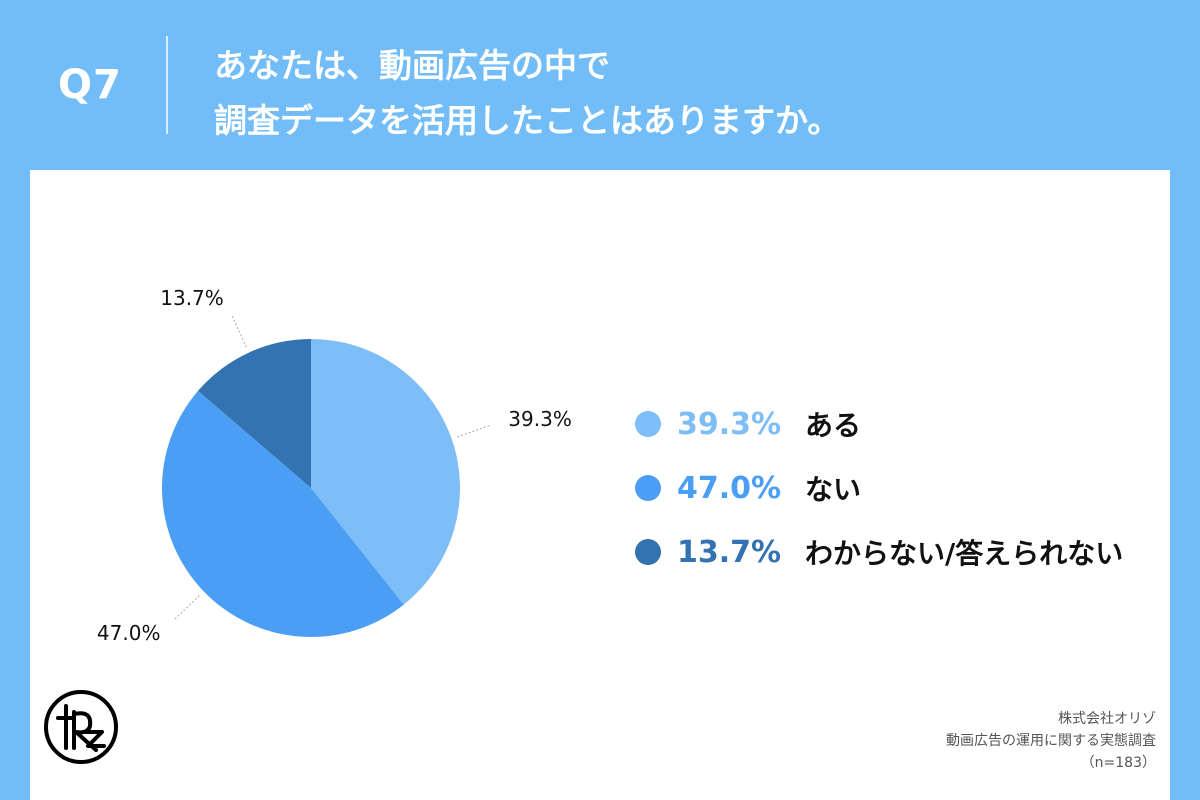  What do you see at coordinates (964, 553) in the screenshot?
I see `legend-label-wakaranai: わからない/答えられない` at bounding box center [964, 553].